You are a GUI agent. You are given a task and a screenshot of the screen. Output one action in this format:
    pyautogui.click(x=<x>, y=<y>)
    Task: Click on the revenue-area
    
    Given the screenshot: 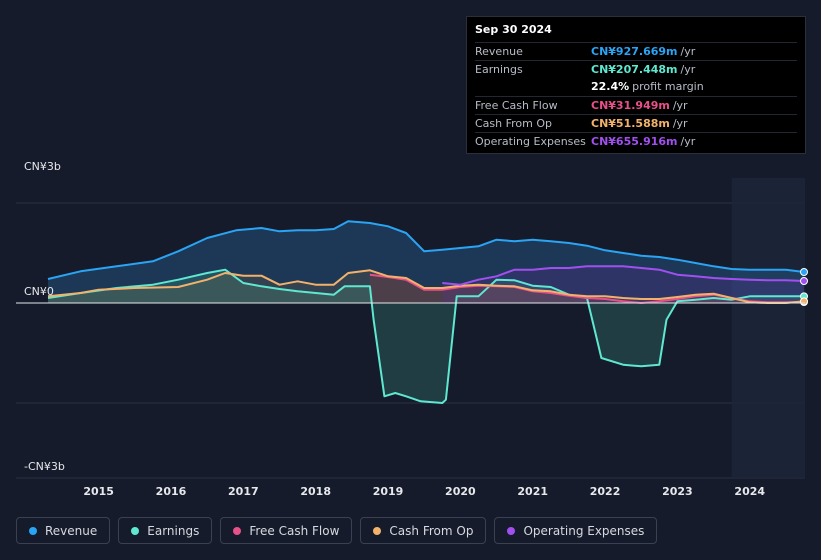 What is the action you would take?
    pyautogui.click(x=426, y=262)
    